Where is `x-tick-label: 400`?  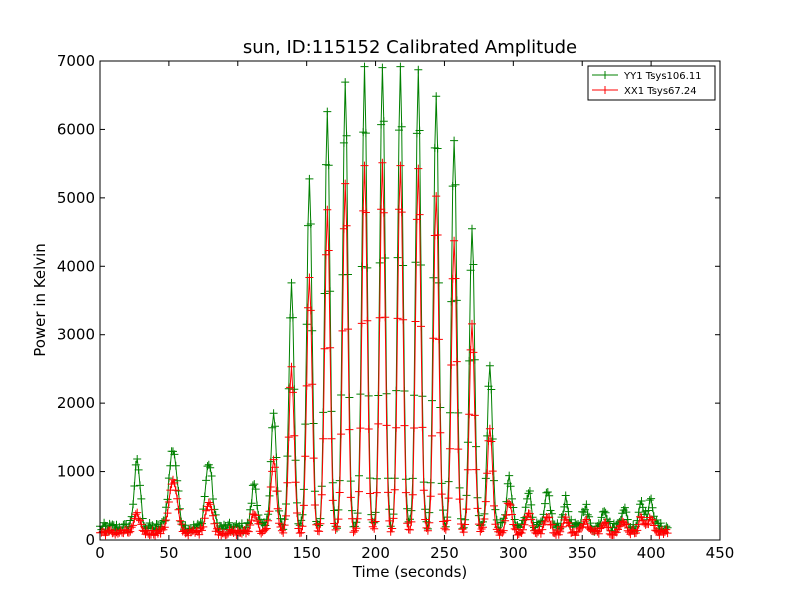 x-tick-label: 400 is located at coordinates (651, 553).